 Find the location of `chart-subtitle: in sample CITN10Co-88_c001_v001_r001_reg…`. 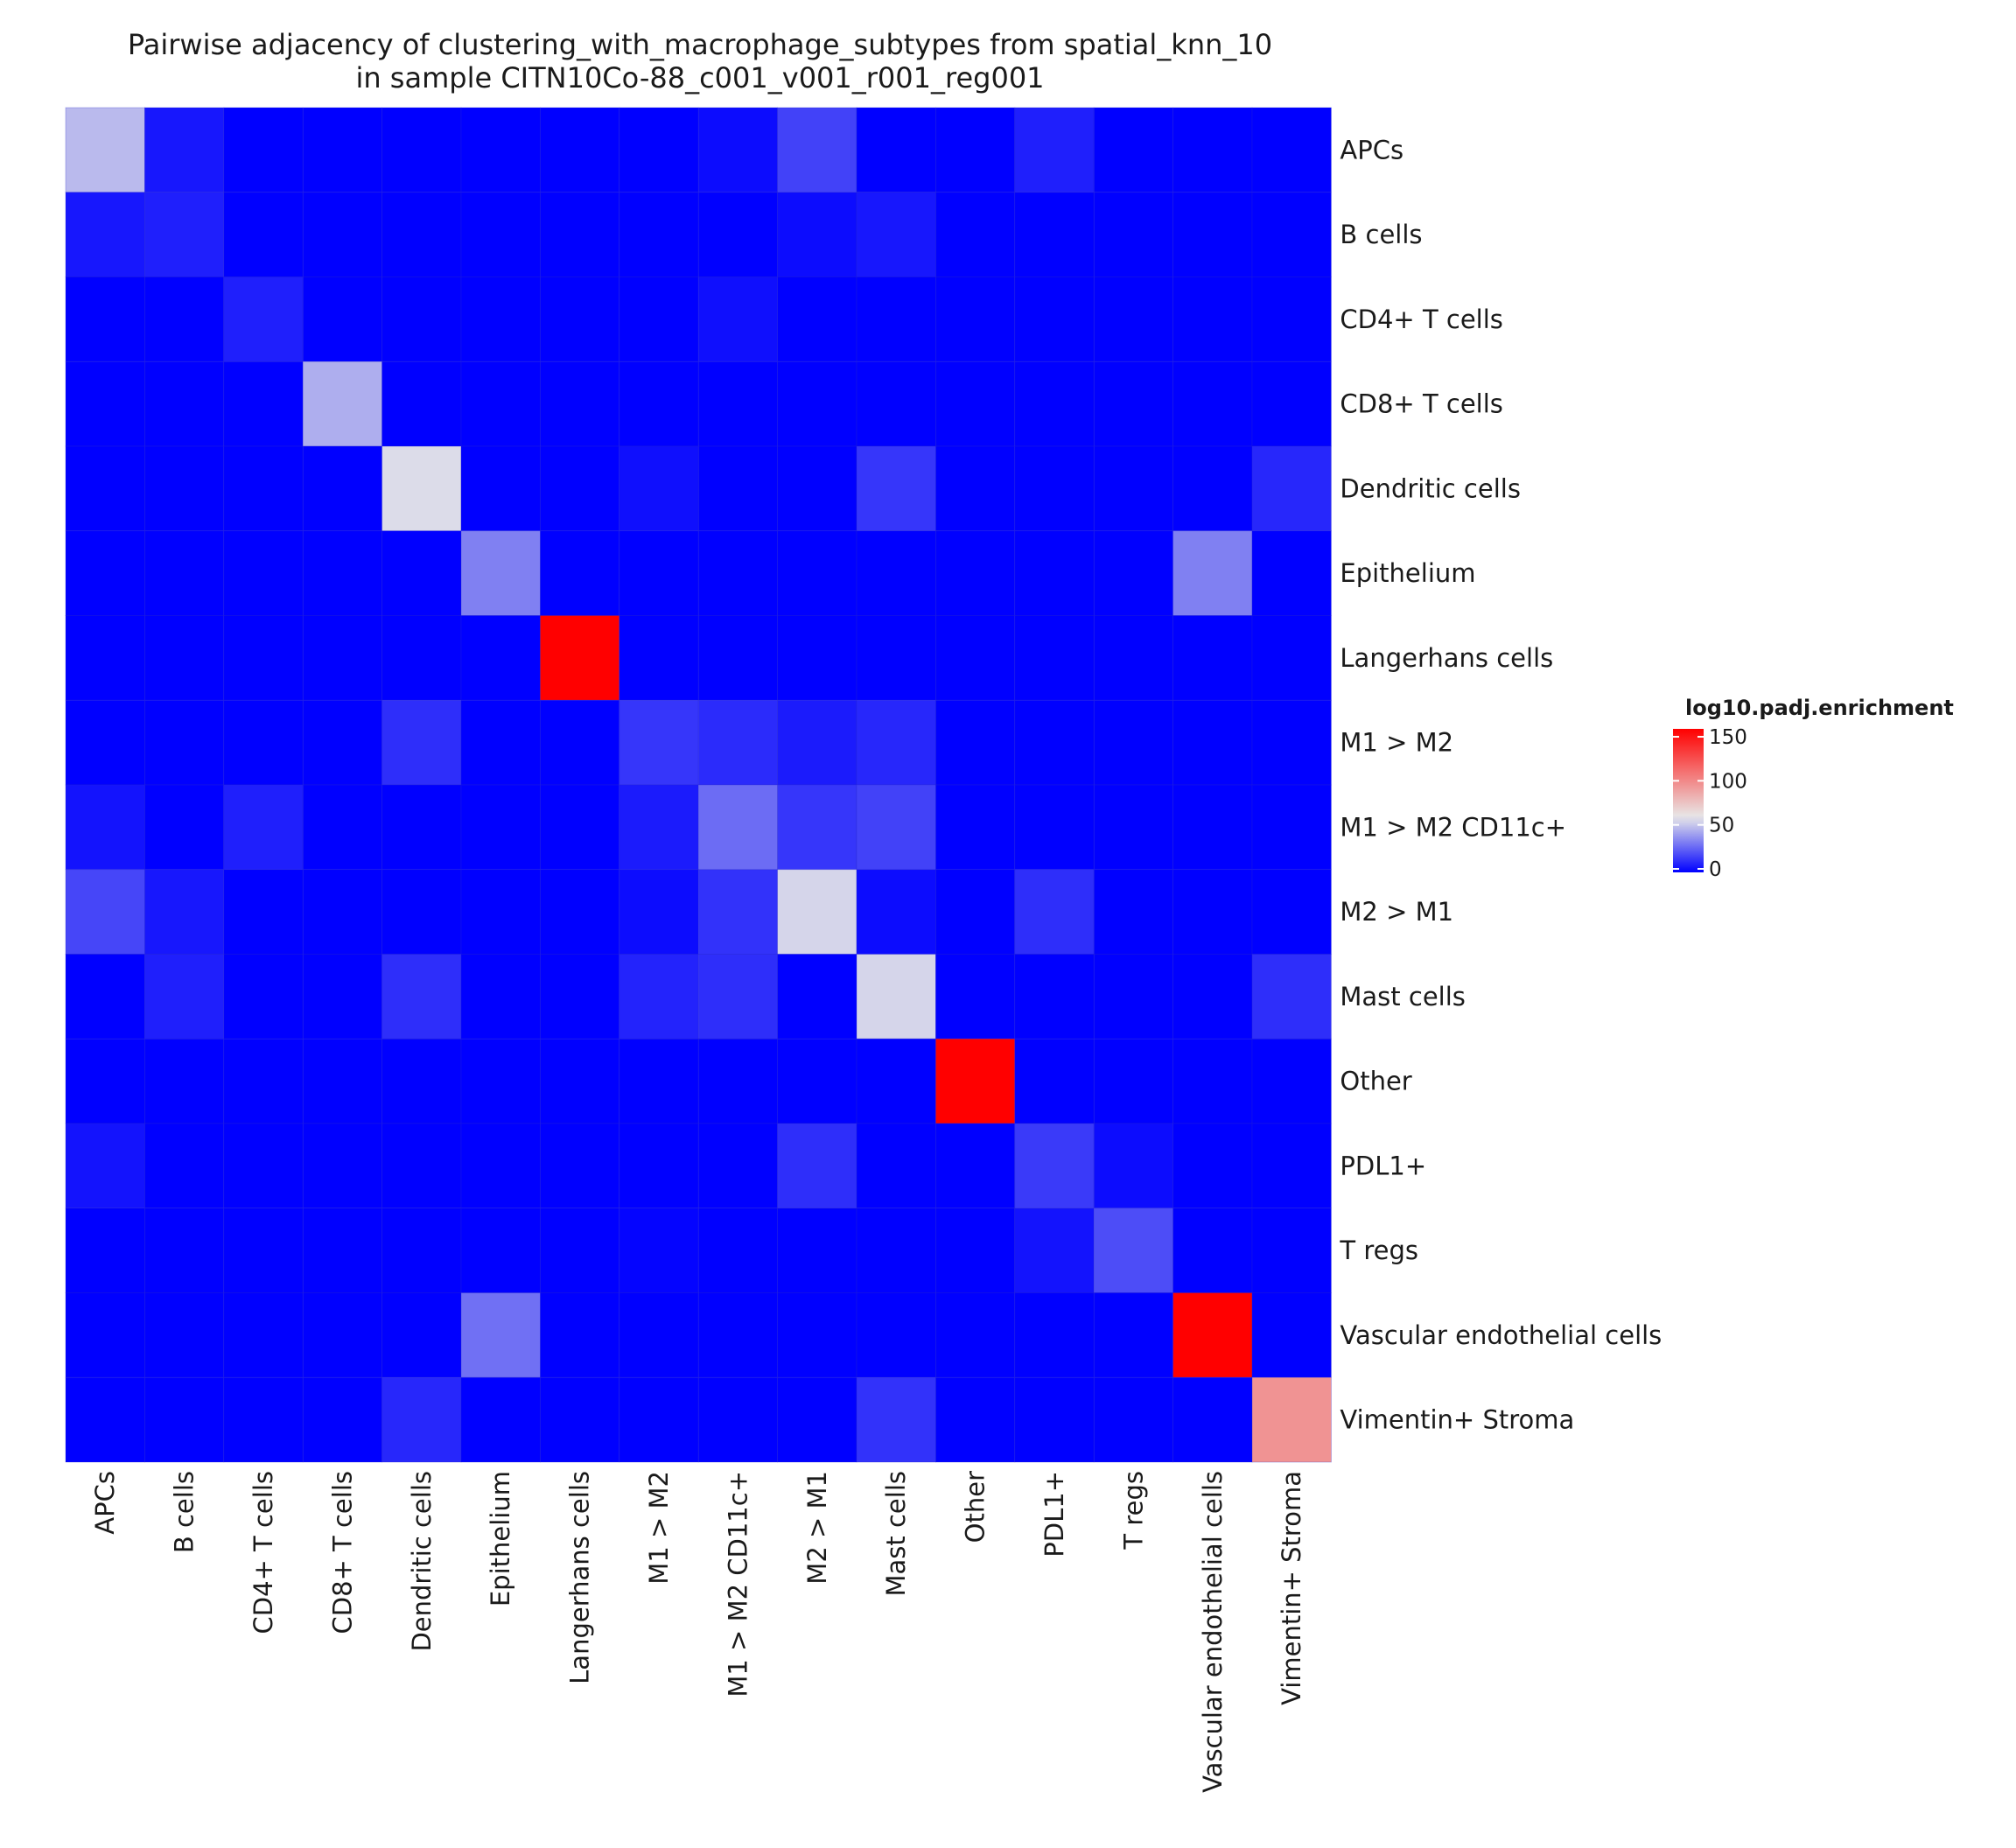

chart-subtitle: in sample CITN10Co-88_c001_v001_r001_reg… is located at coordinates (699, 77).